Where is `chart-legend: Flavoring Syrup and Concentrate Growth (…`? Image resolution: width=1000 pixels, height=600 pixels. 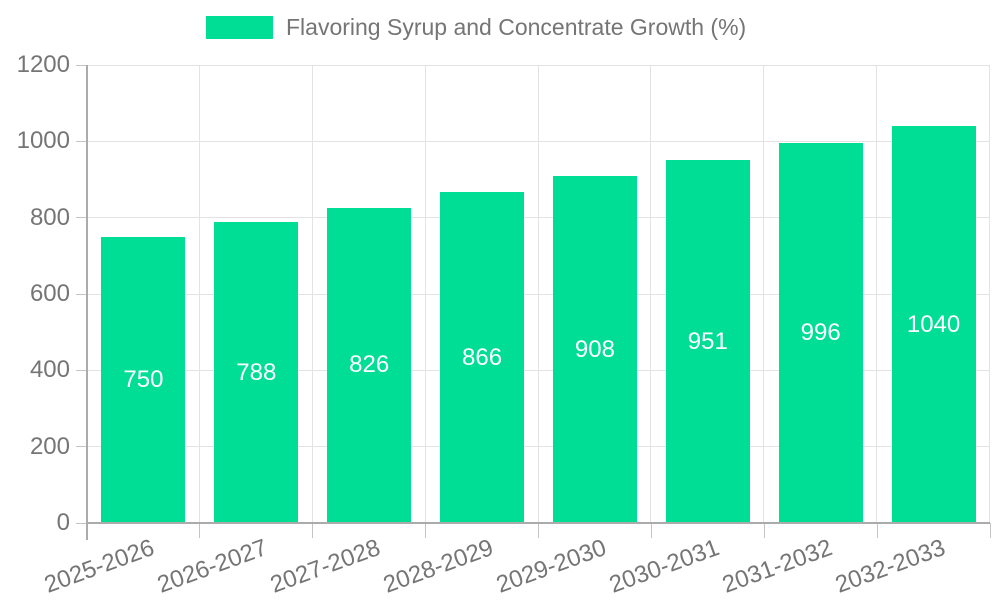
chart-legend: Flavoring Syrup and Concentrate Growth (… is located at coordinates (476, 27).